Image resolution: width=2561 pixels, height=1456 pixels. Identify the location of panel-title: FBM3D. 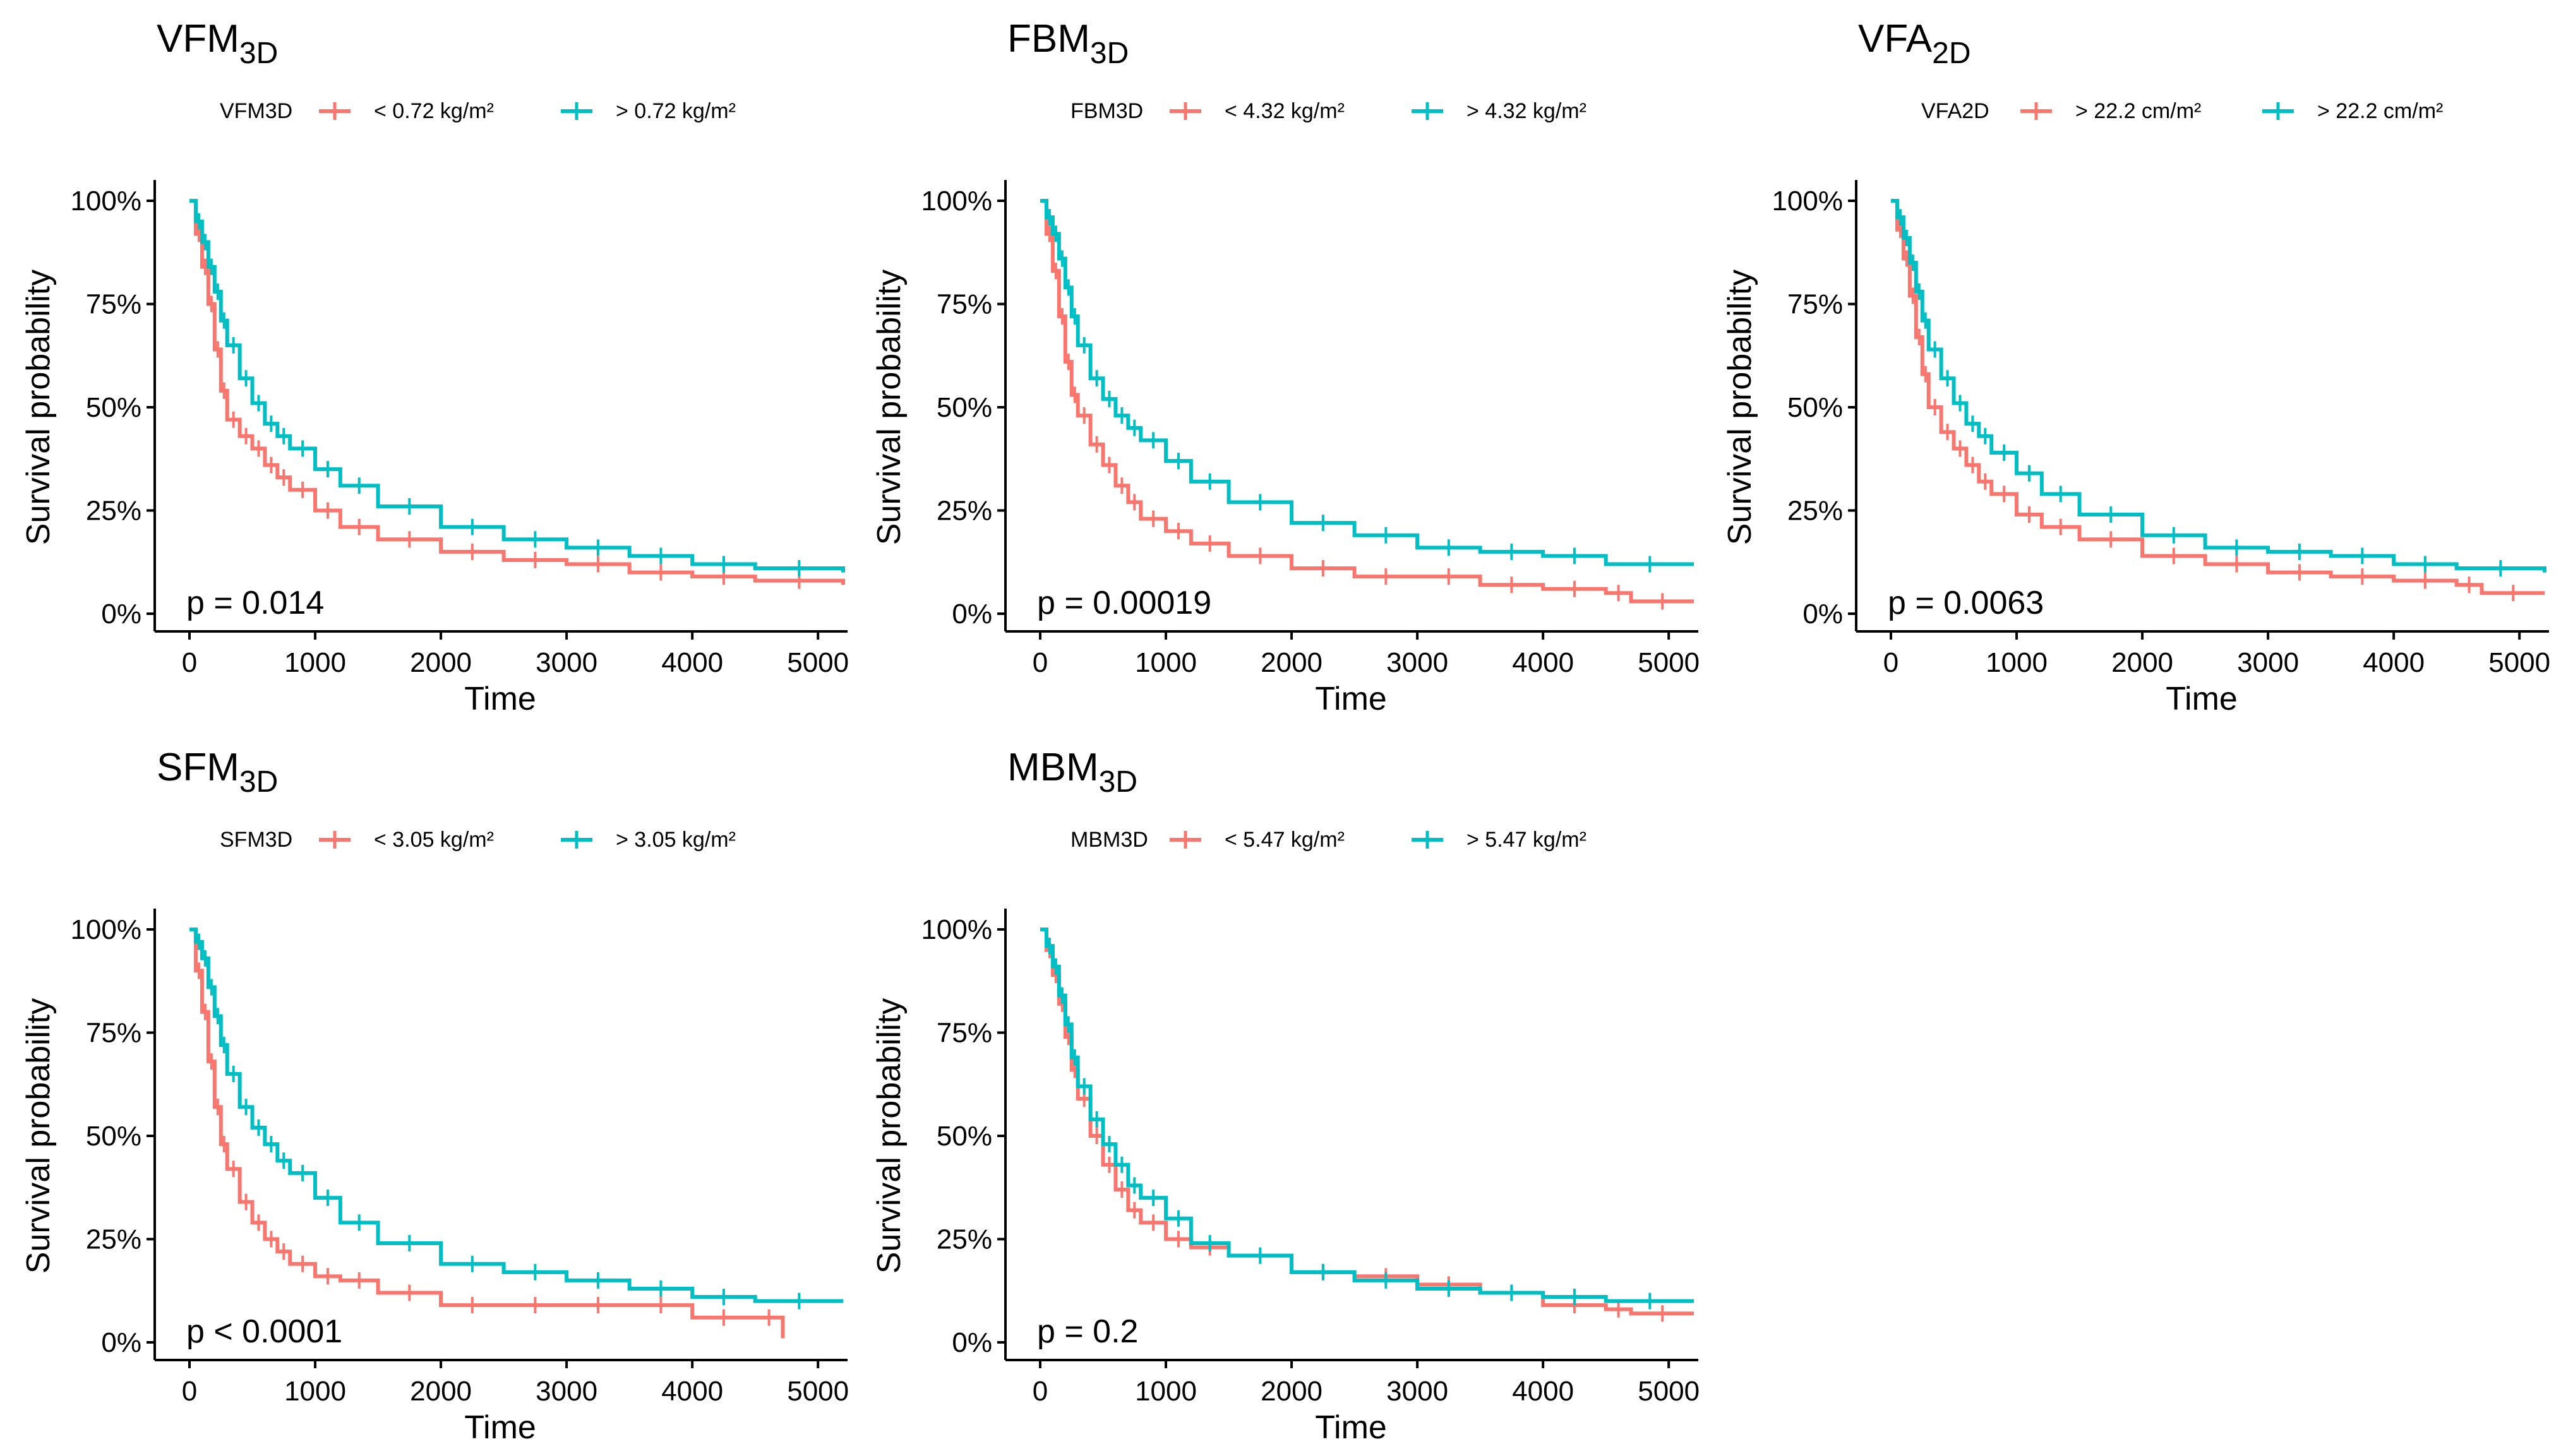
(1068, 43).